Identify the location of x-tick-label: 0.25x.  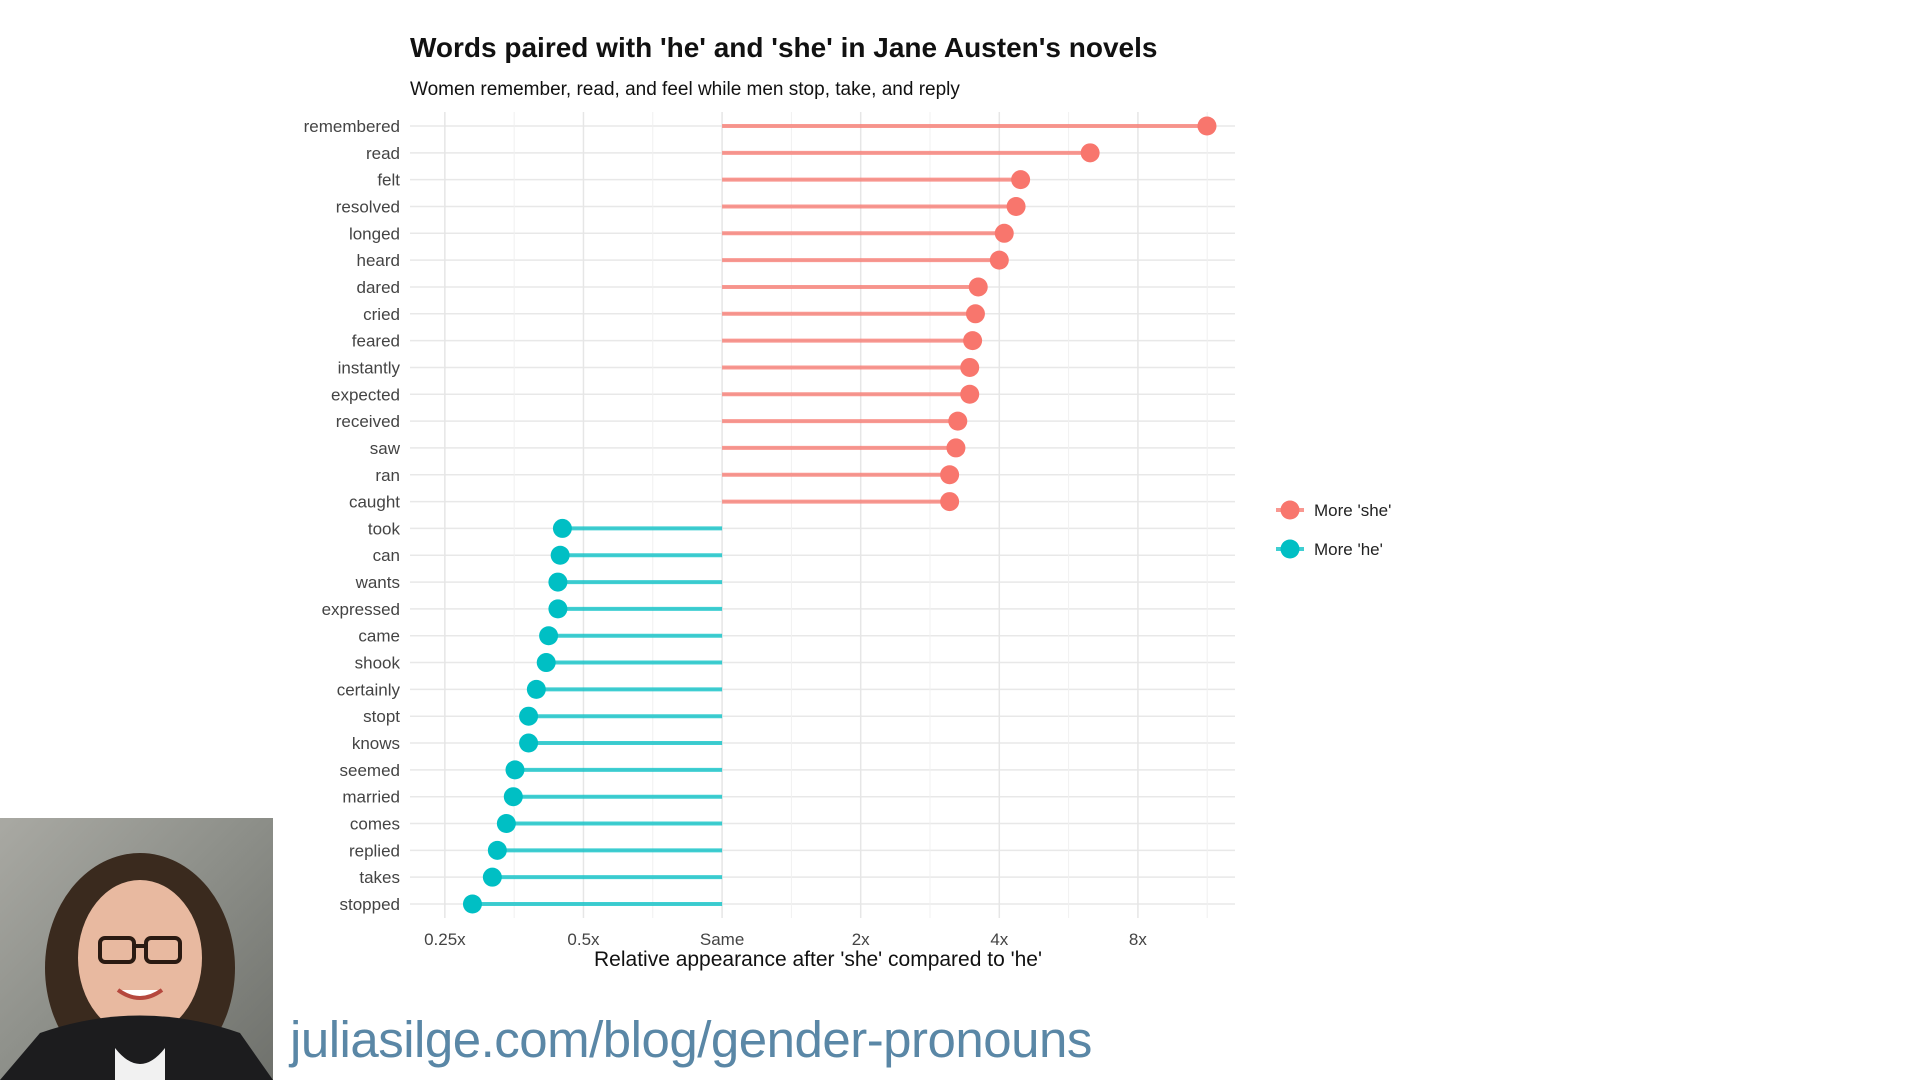
(445, 939).